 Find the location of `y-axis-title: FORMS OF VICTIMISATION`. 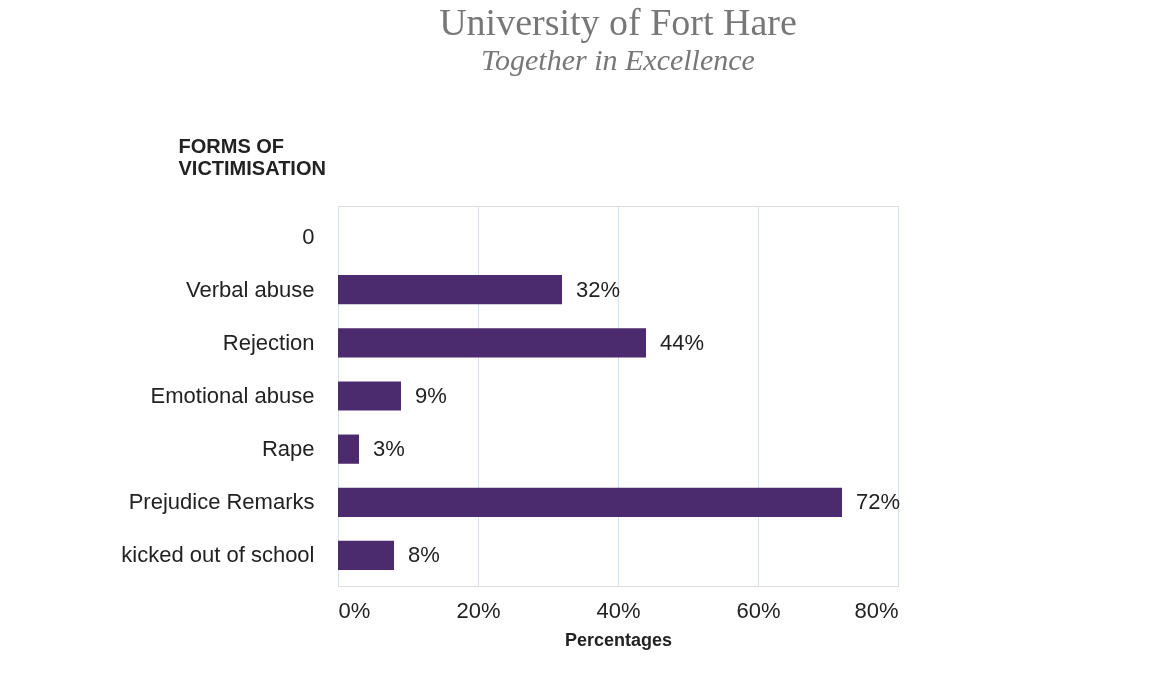

y-axis-title: FORMS OF VICTIMISATION is located at coordinates (252, 156).